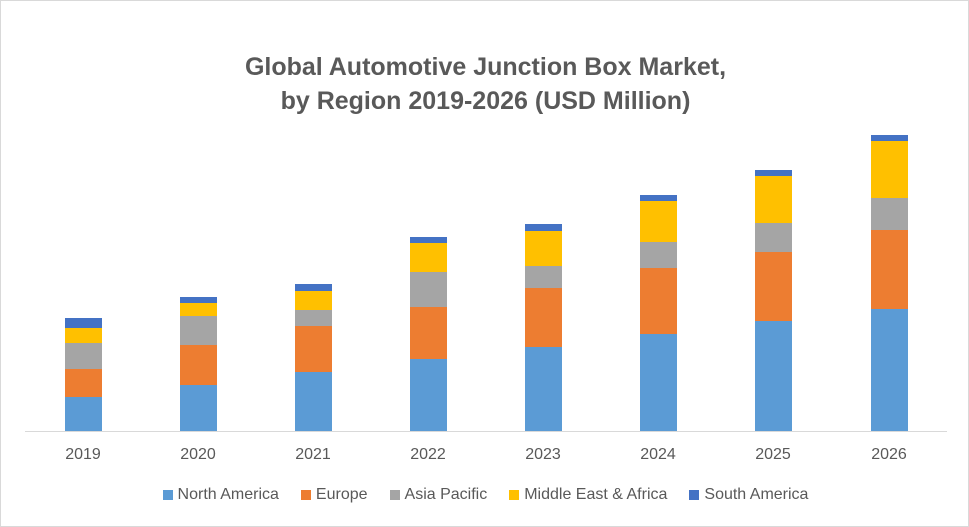 The image size is (969, 527). I want to click on legend-item: South America, so click(748, 495).